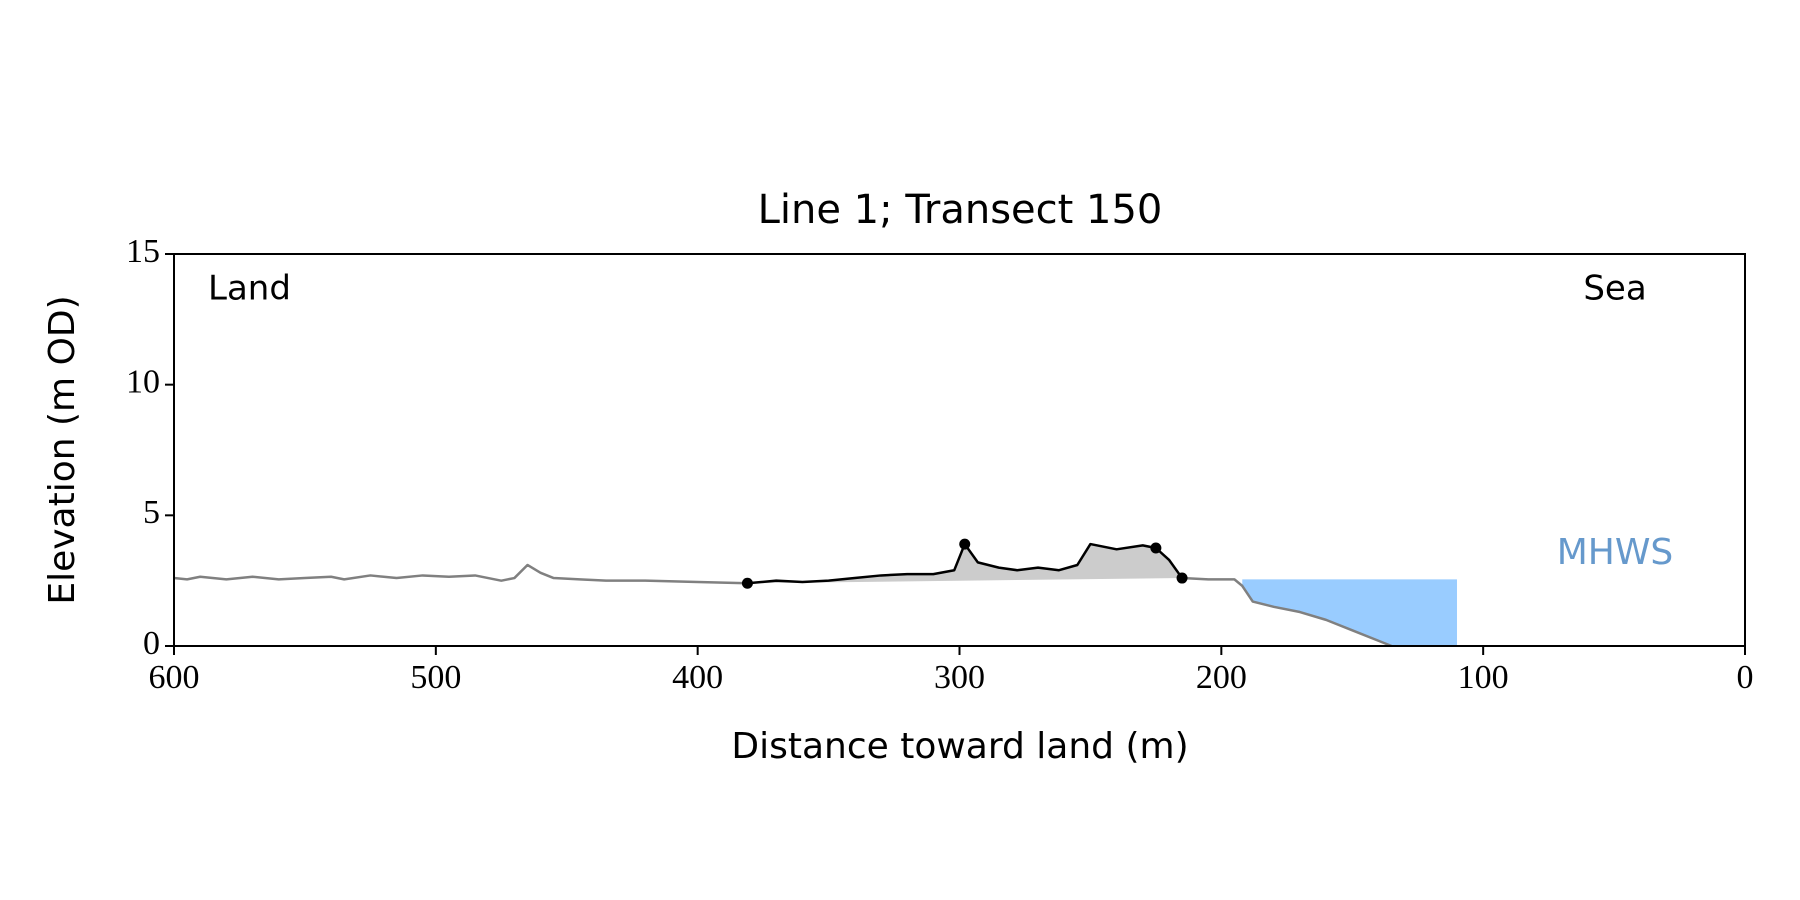 The width and height of the screenshot is (1800, 900). I want to click on y-tick-label: 5, so click(151, 512).